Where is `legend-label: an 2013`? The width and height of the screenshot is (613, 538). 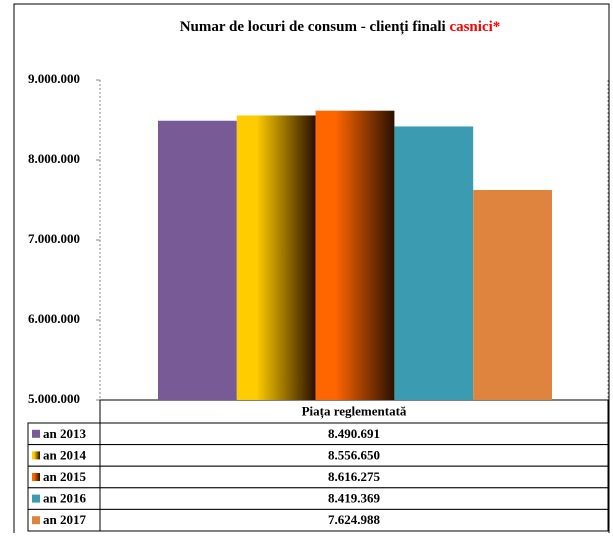 legend-label: an 2013 is located at coordinates (64, 433).